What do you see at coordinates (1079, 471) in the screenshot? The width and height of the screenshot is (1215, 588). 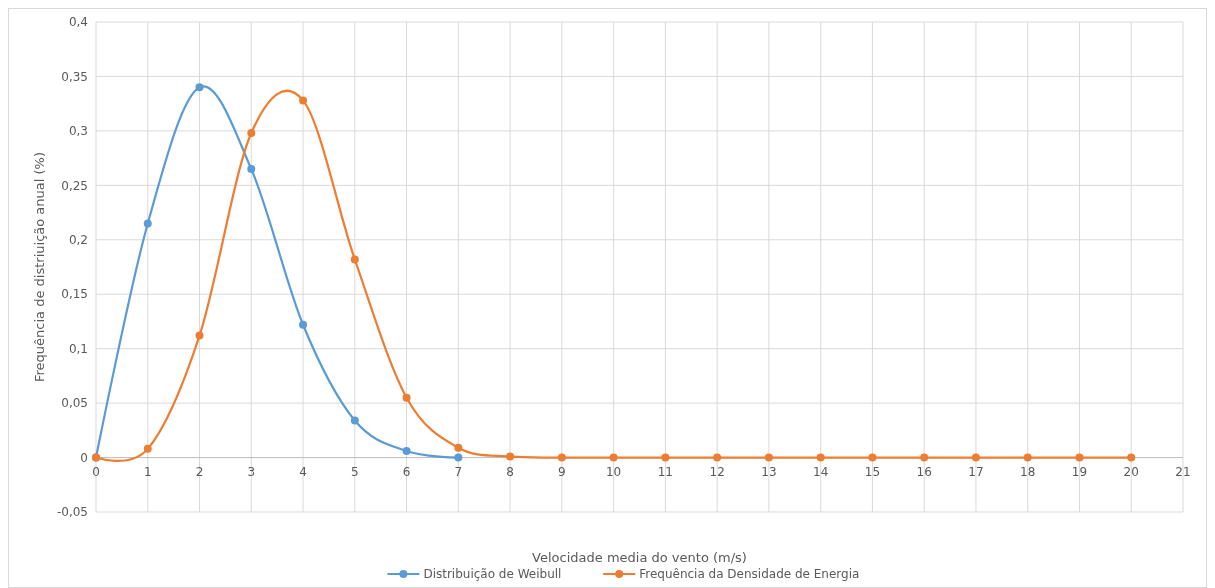 I see `x-tick-label: 19` at bounding box center [1079, 471].